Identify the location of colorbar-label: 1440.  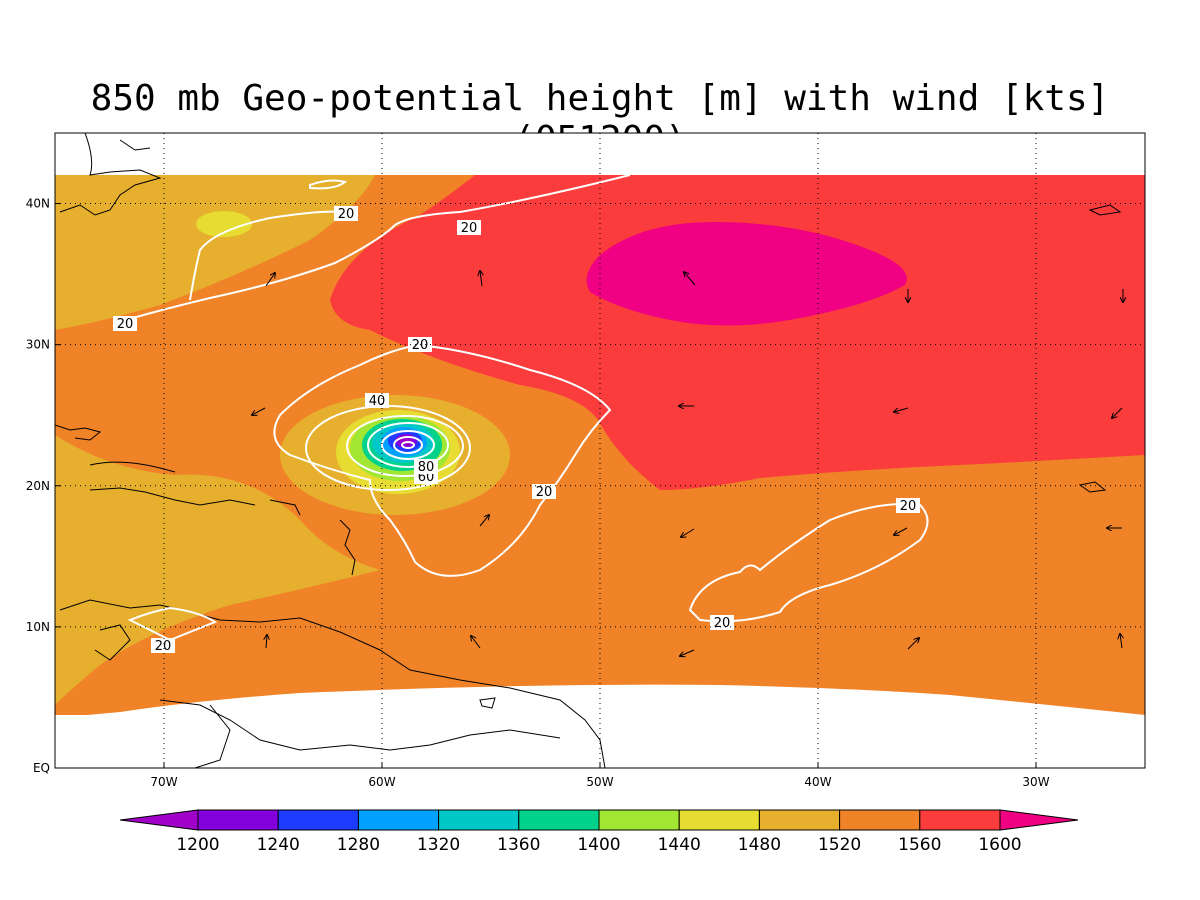
(679, 845).